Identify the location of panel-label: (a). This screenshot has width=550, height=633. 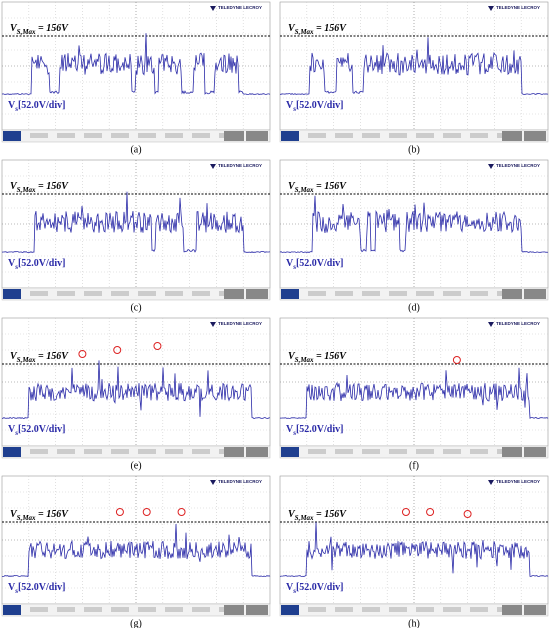
(135, 149).